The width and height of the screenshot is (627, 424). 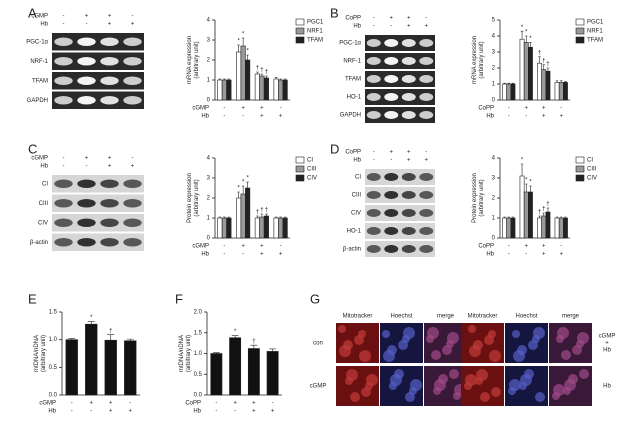 What do you see at coordinates (592, 170) in the screenshot?
I see `legend-label: CIII` at bounding box center [592, 170].